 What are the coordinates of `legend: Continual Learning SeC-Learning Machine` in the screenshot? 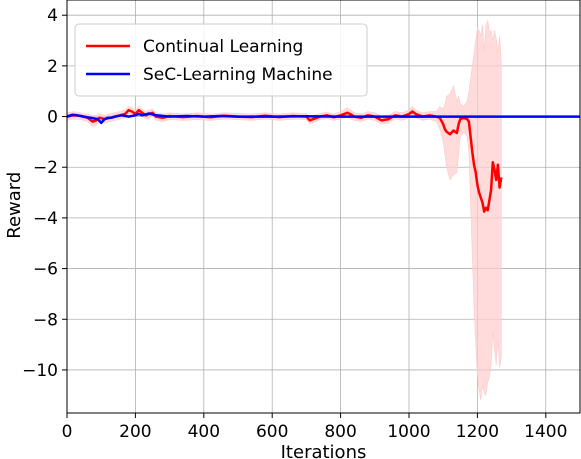 It's located at (221, 60).